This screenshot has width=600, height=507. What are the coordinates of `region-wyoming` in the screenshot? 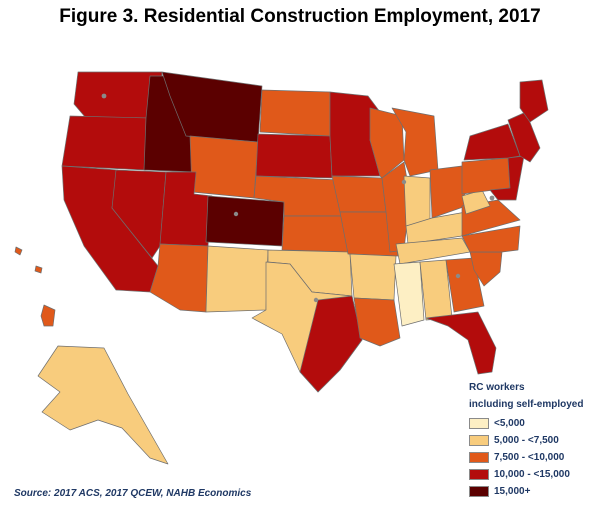 It's located at (224, 167).